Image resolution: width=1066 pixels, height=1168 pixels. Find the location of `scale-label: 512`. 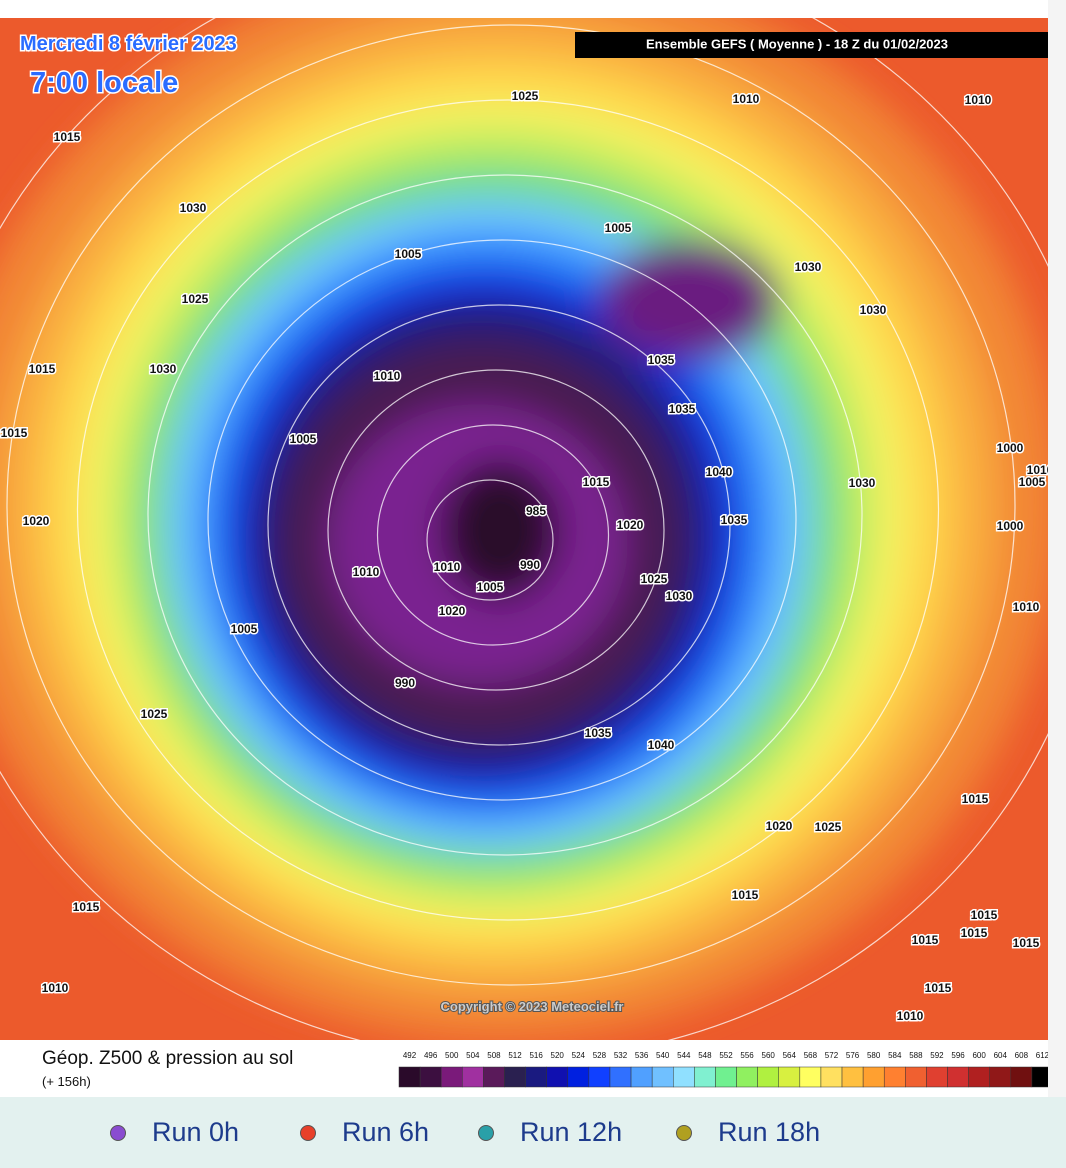

scale-label: 512 is located at coordinates (515, 1055).